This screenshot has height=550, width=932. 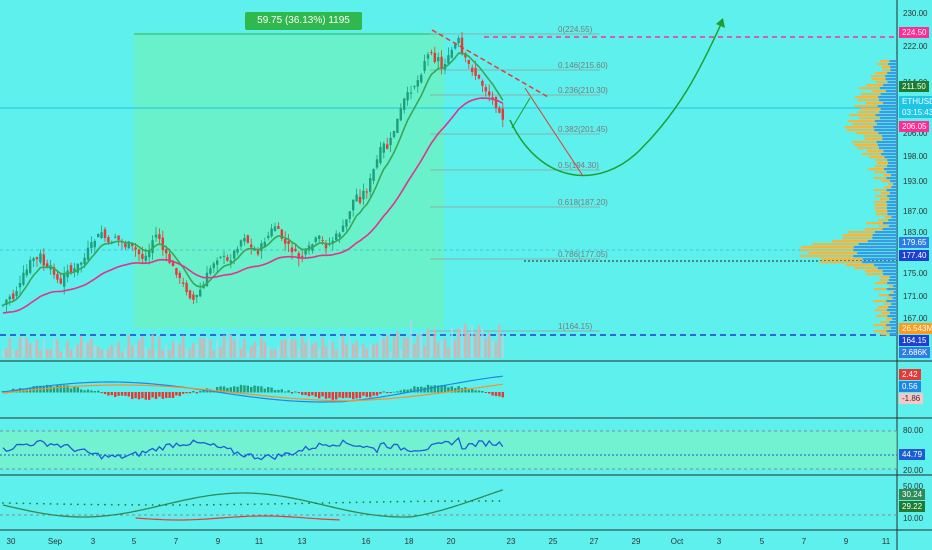 What do you see at coordinates (912, 494) in the screenshot?
I see `adx-tag: 30.24` at bounding box center [912, 494].